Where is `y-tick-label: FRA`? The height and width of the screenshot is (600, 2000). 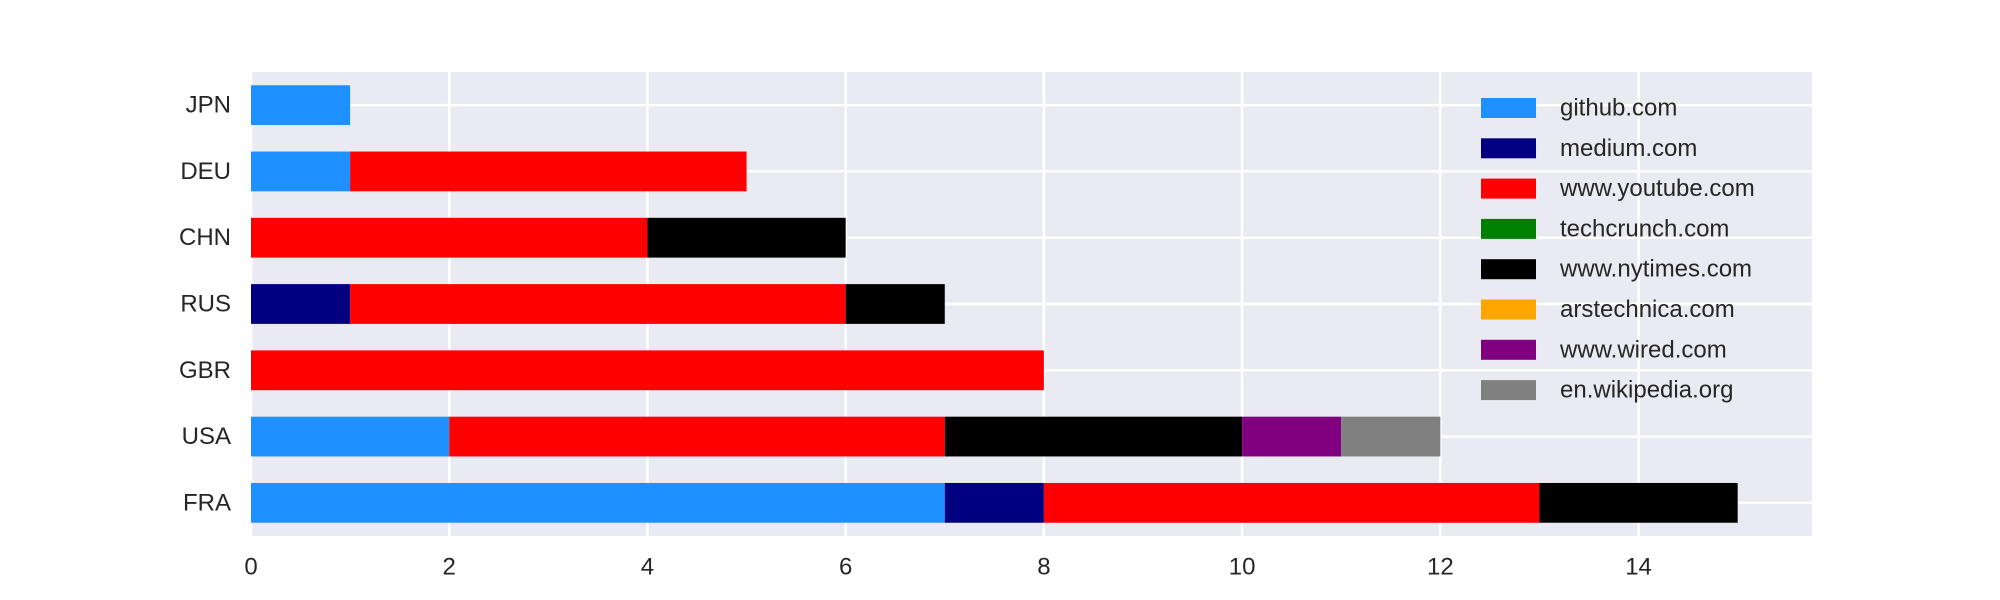
y-tick-label: FRA is located at coordinates (207, 502).